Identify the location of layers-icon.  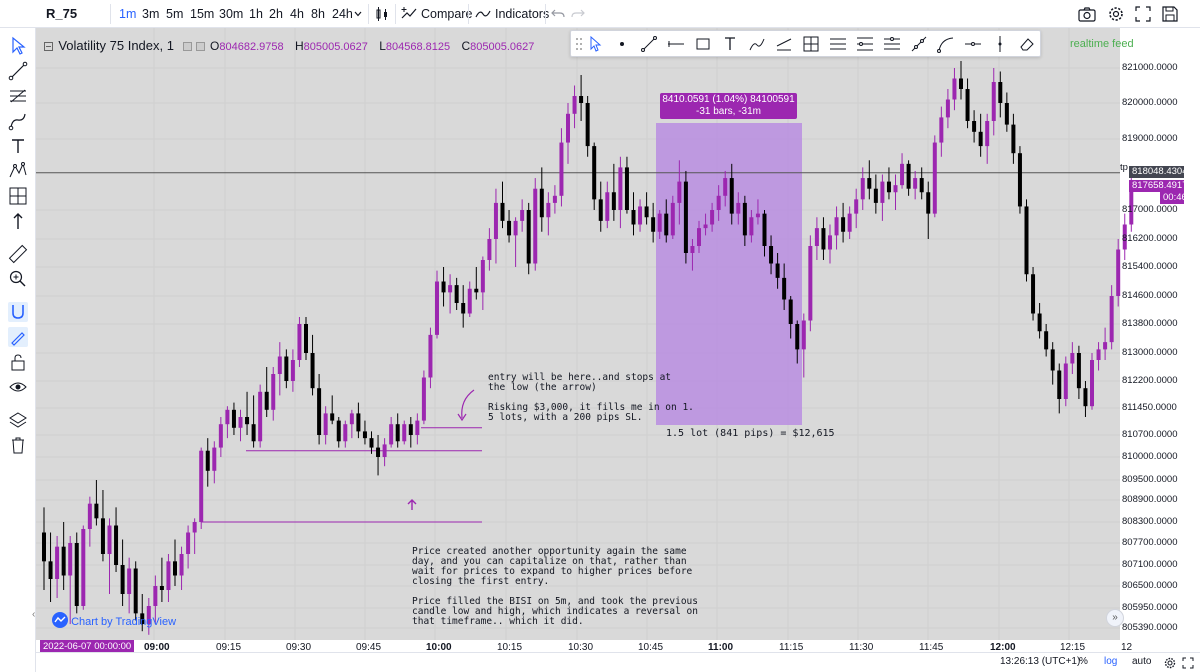
(18, 420).